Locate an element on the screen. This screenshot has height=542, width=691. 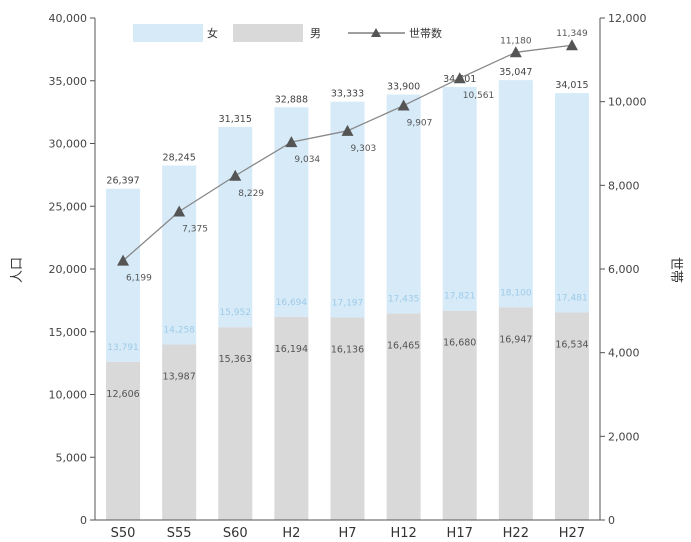
bar-male-S60 is located at coordinates (235, 423).